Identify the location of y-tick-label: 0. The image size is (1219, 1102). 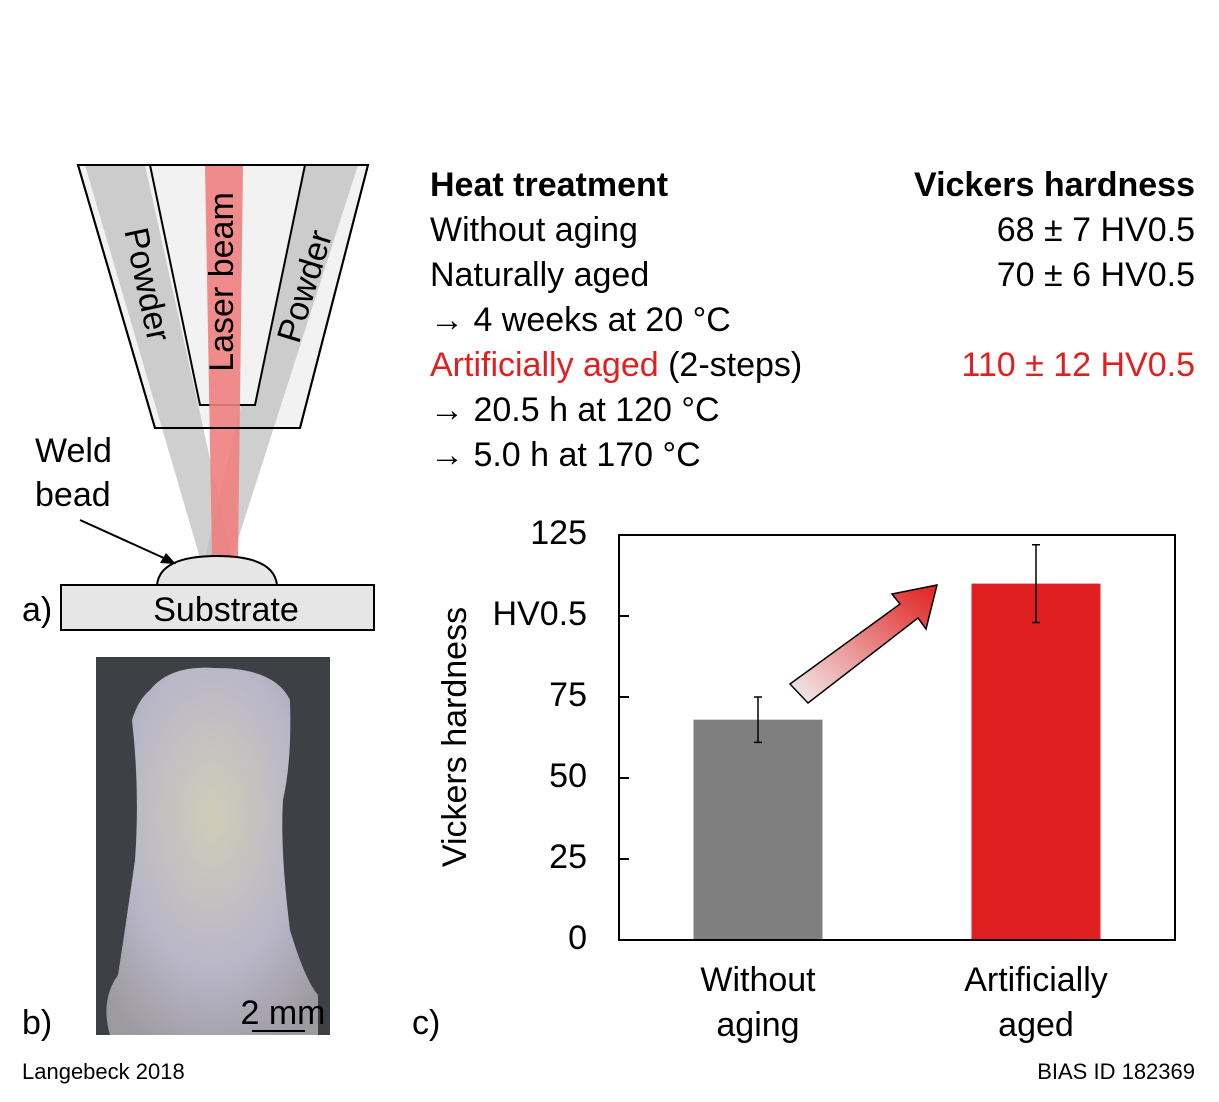
(577, 938).